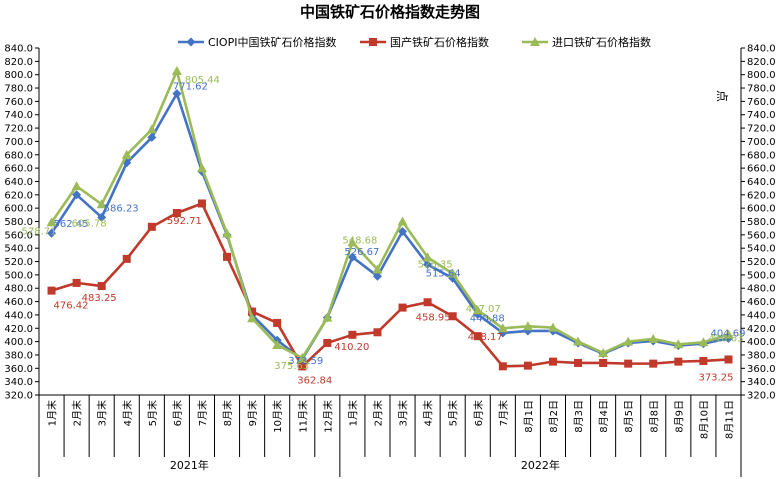 This screenshot has width=781, height=479. Describe the element at coordinates (433, 317) in the screenshot. I see `data-label: 458.95` at that location.